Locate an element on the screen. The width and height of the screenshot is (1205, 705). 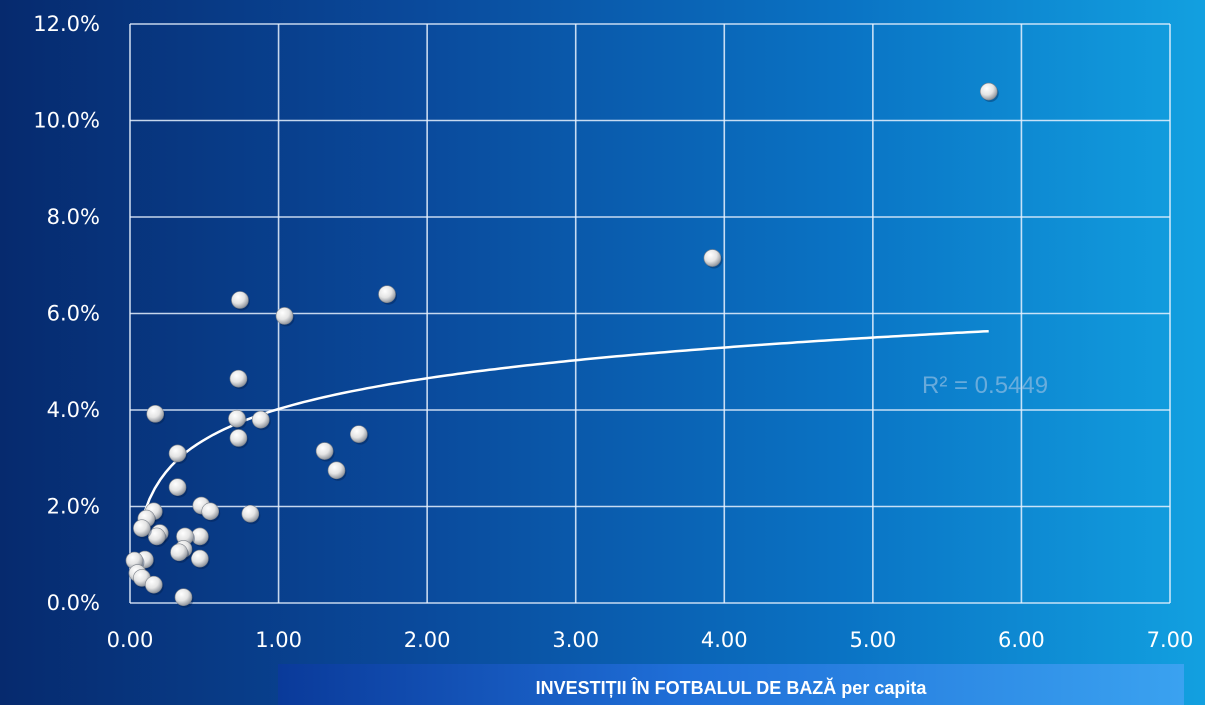
x-tick-label: 5.00 is located at coordinates (872, 640).